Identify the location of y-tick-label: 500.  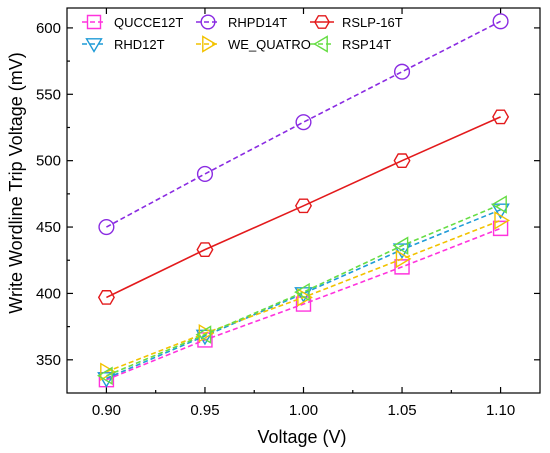
(48, 161).